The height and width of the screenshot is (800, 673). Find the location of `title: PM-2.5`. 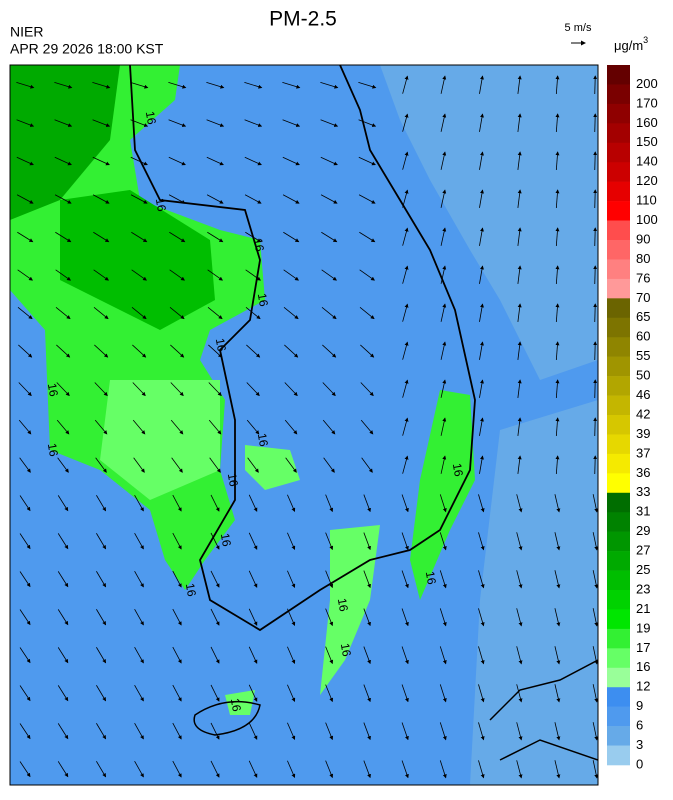

title: PM-2.5 is located at coordinates (303, 19).